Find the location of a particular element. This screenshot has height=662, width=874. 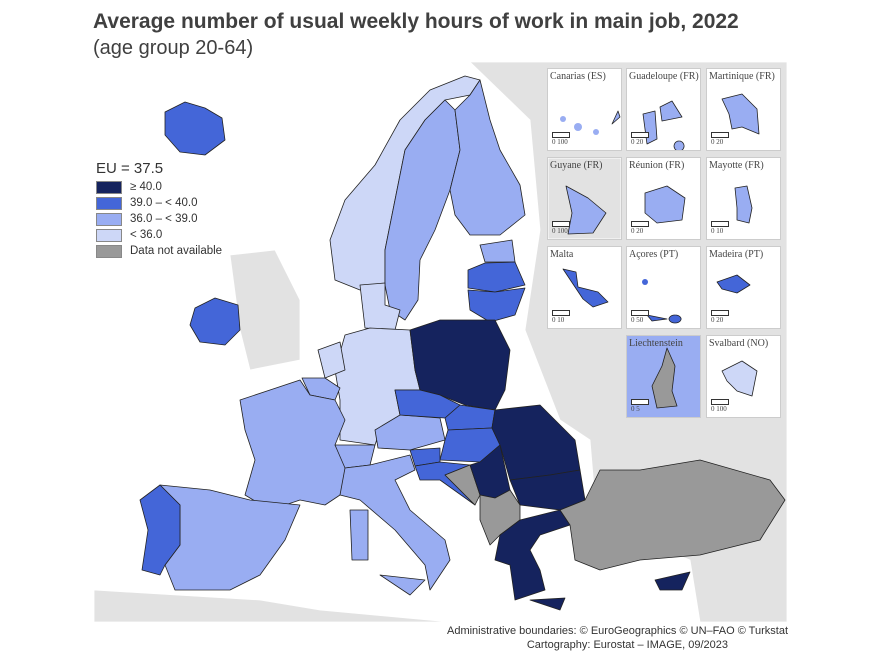

netherlands is located at coordinates (331, 360).